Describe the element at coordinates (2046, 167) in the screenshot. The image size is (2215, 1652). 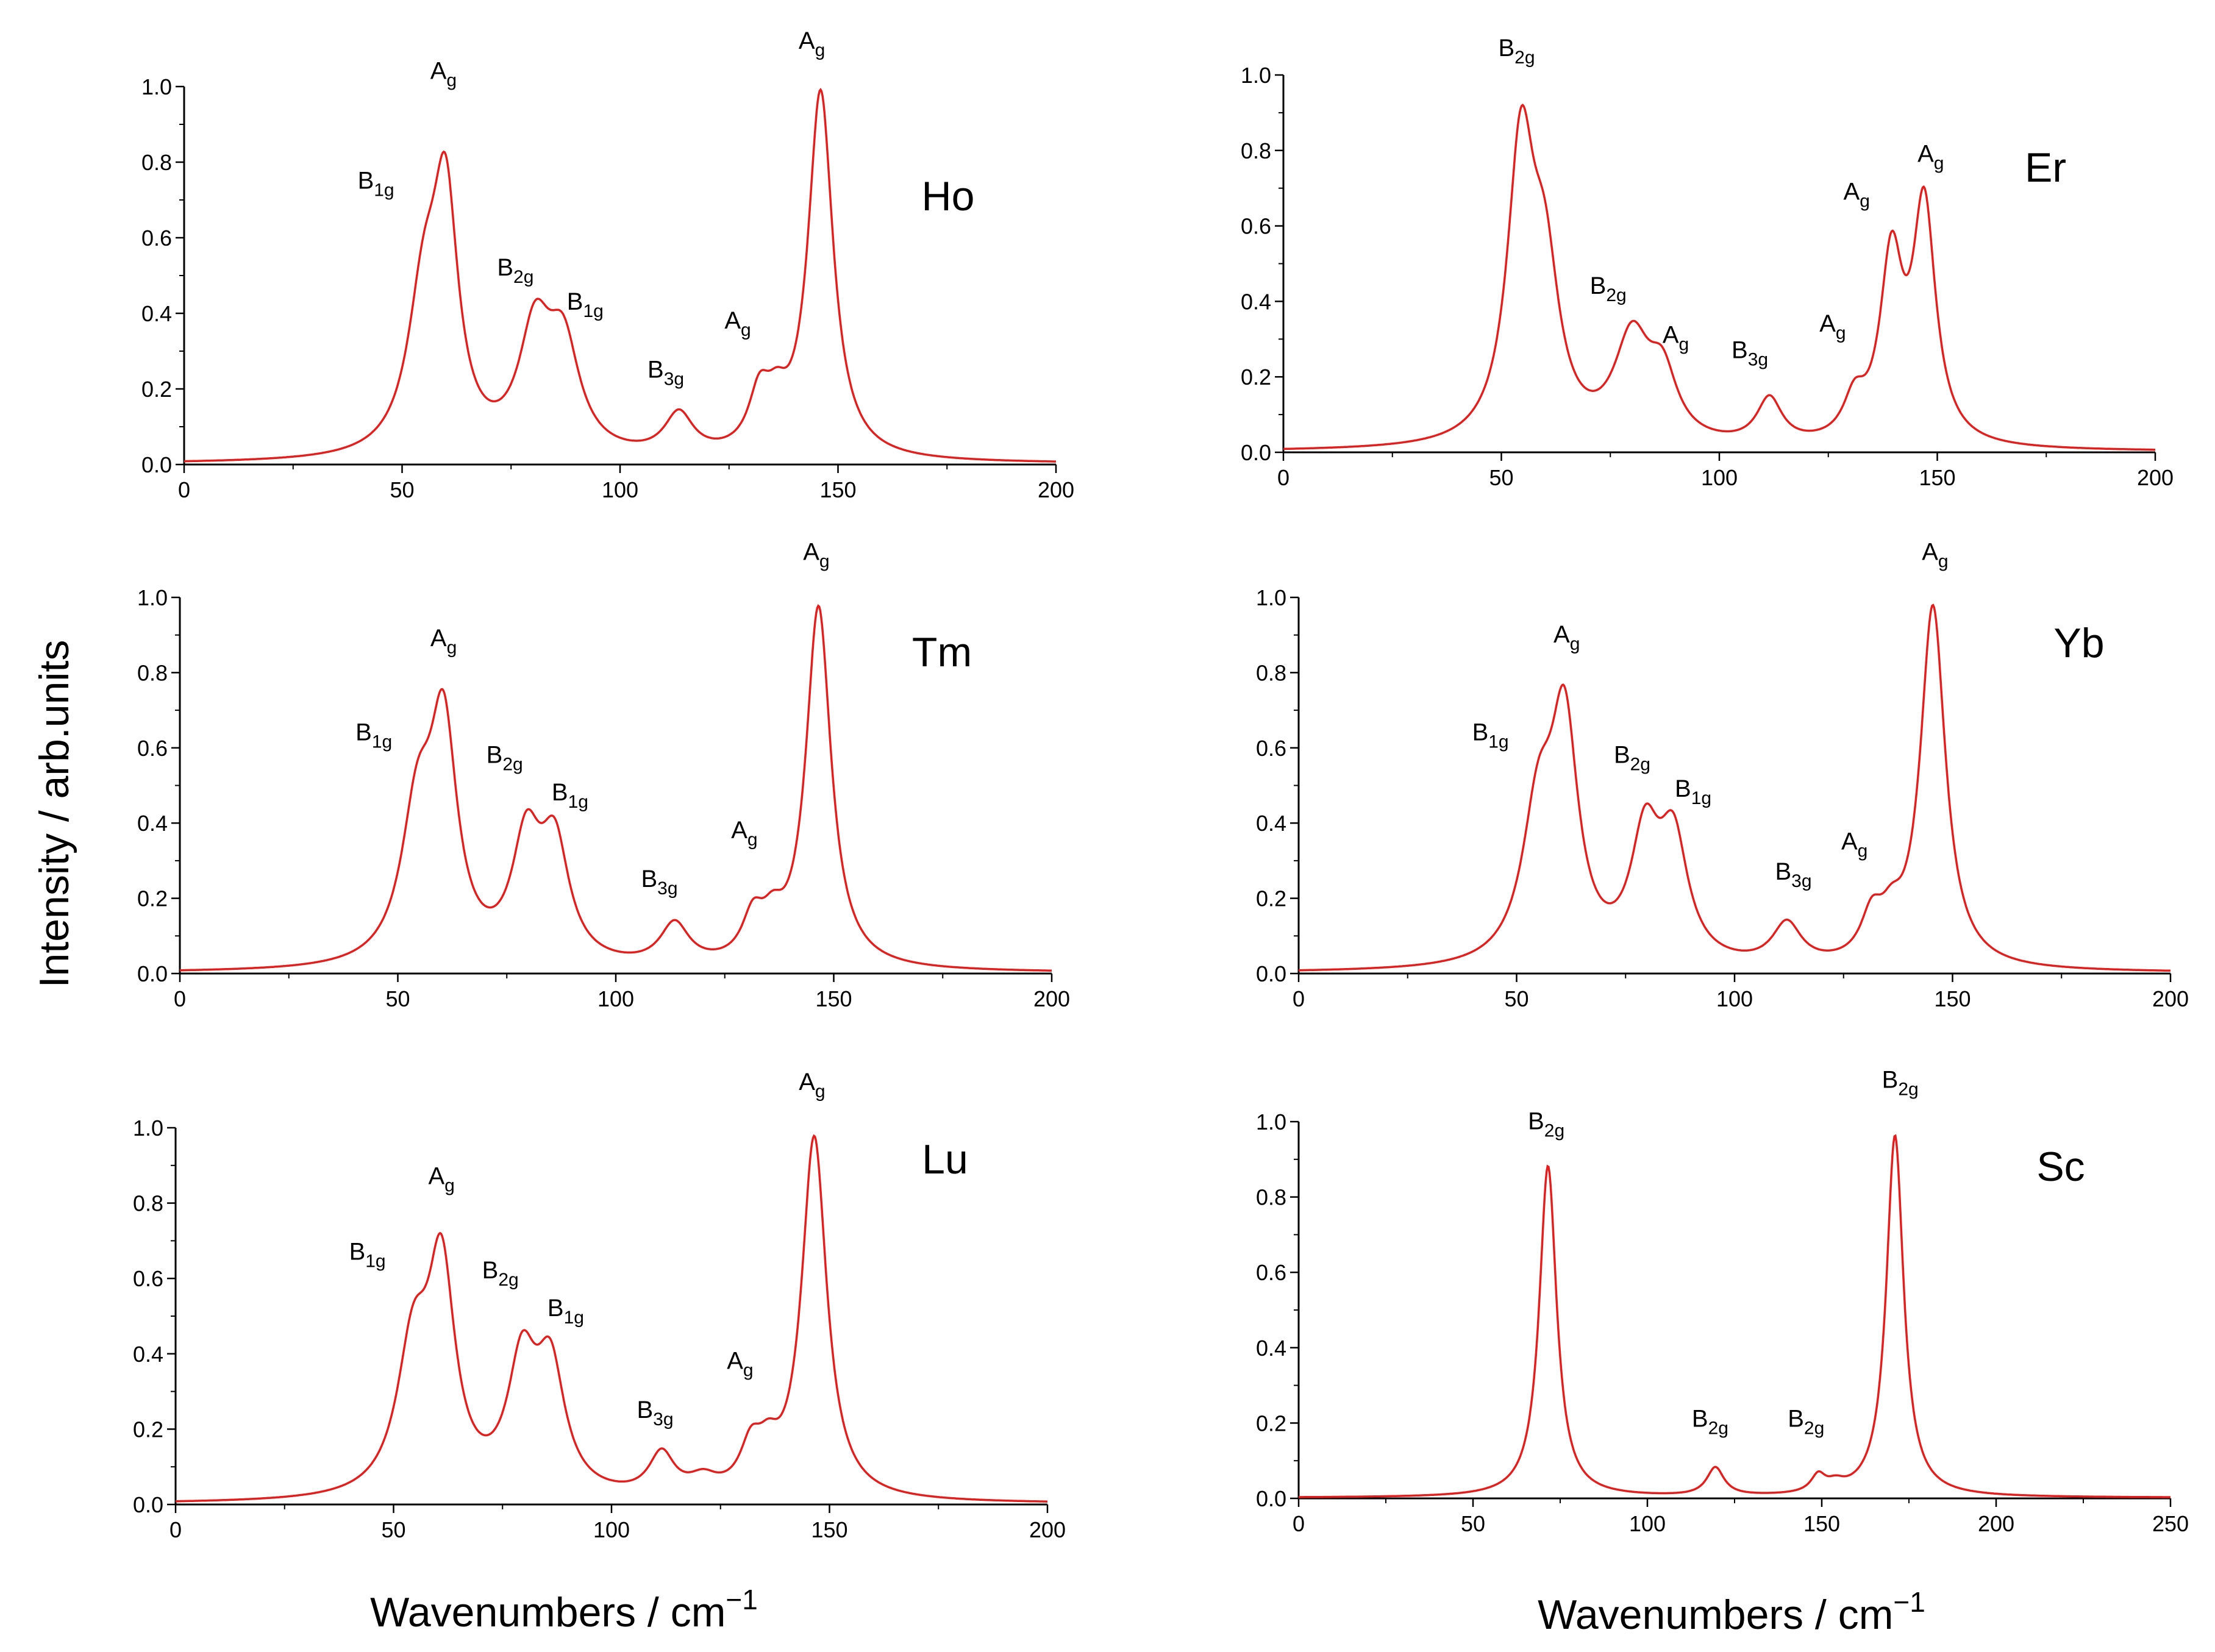
I see `panel-title: Er` at that location.